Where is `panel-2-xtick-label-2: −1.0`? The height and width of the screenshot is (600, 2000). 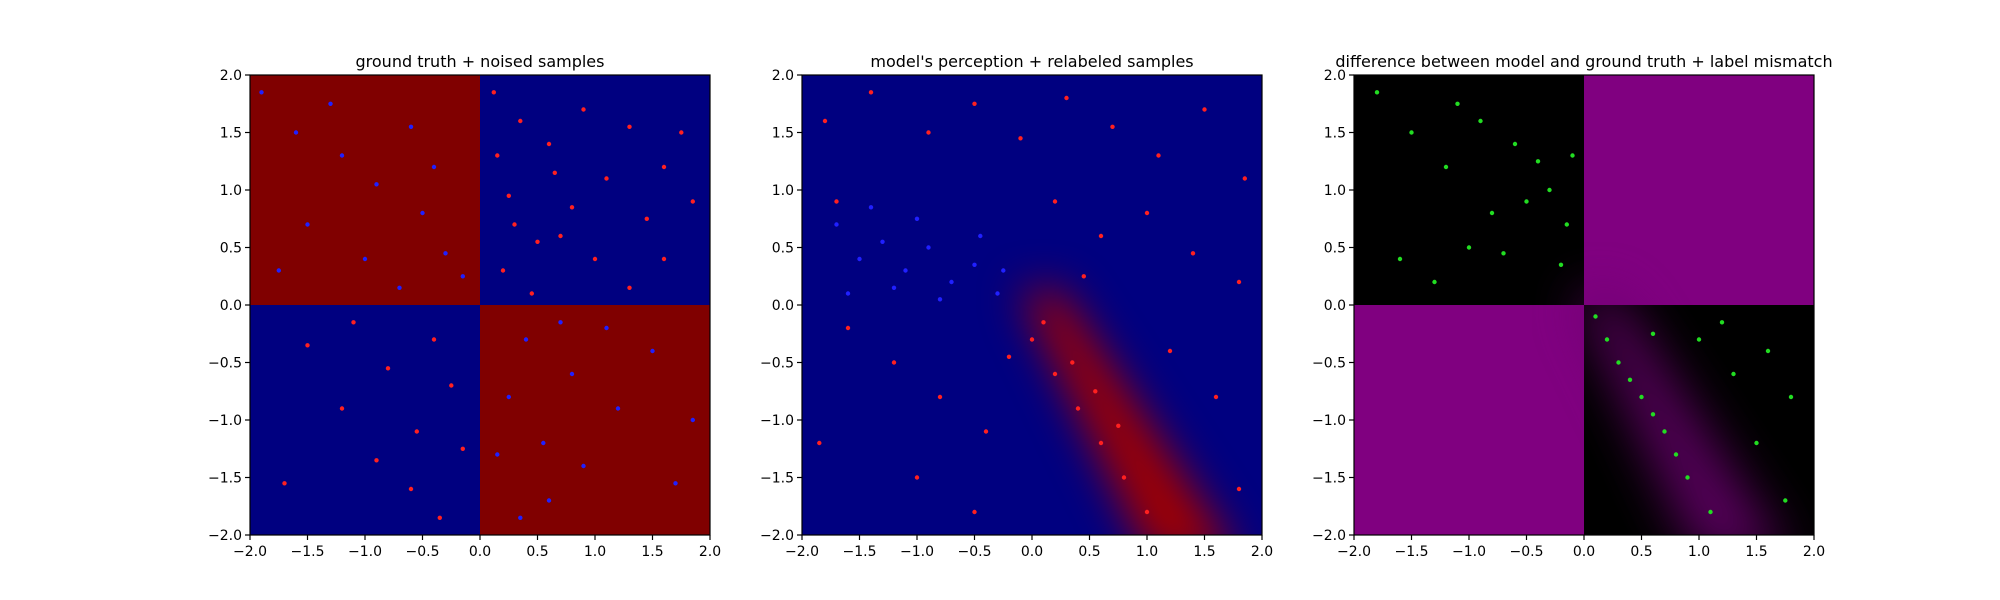
panel-2-xtick-label-2: −1.0 is located at coordinates (1469, 552).